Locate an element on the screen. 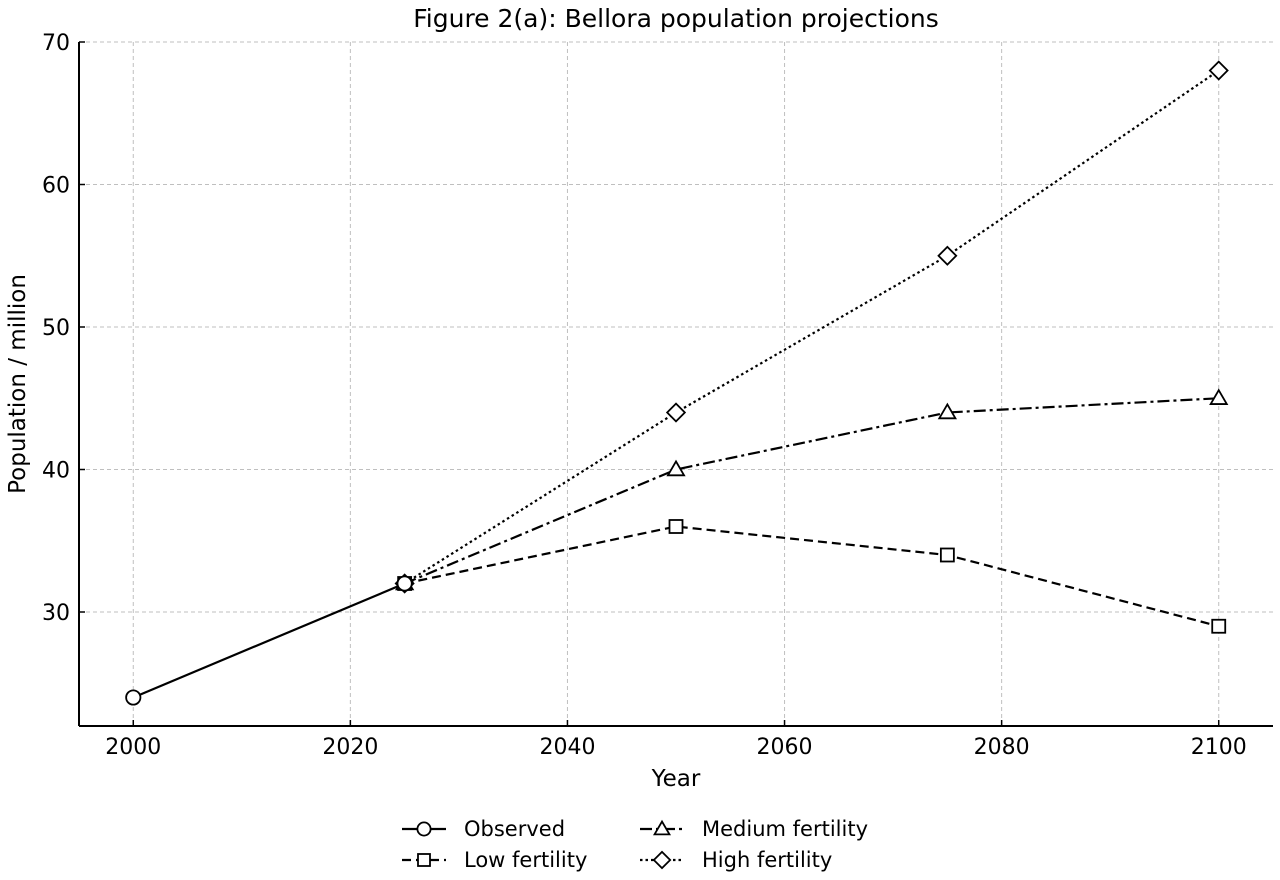 Image resolution: width=1280 pixels, height=880 pixels. legend-label: Observed is located at coordinates (514, 829).